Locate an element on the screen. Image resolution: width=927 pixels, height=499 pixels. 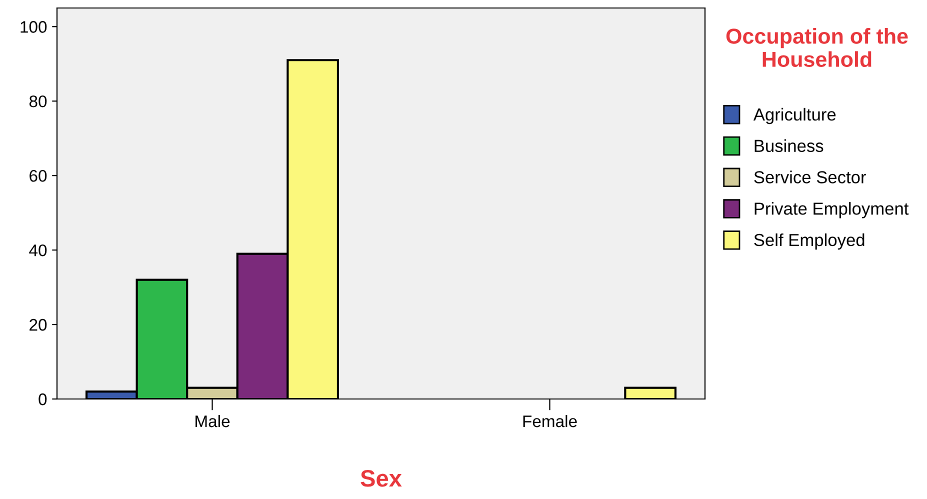
legend-label: Self Employed is located at coordinates (809, 241).